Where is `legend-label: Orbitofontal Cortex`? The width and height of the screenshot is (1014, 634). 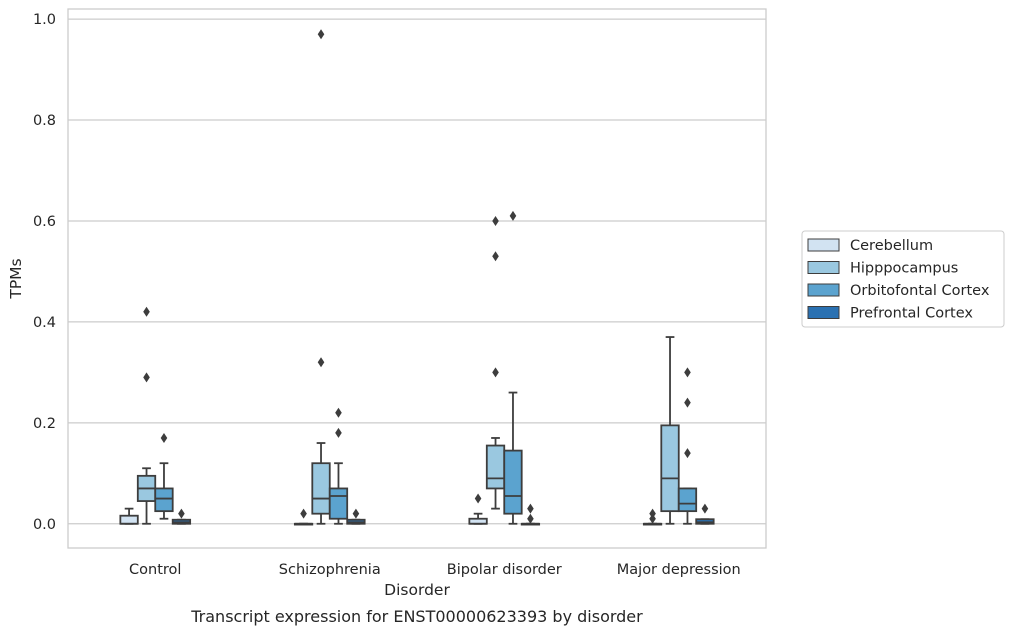 legend-label: Orbitofontal Cortex is located at coordinates (920, 291).